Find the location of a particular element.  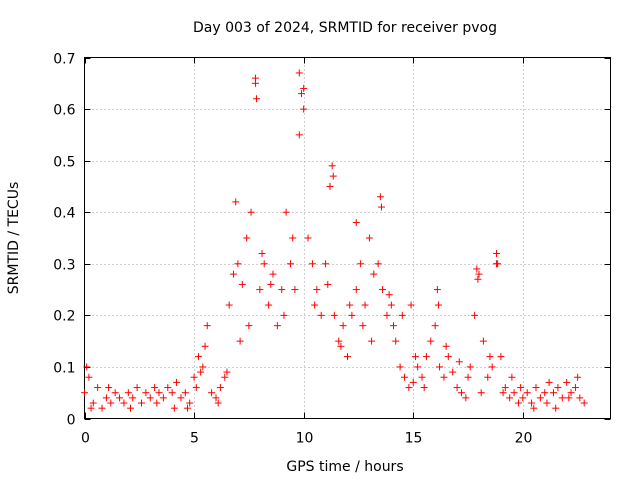

y-tick-label: 0.5 is located at coordinates (64, 163).